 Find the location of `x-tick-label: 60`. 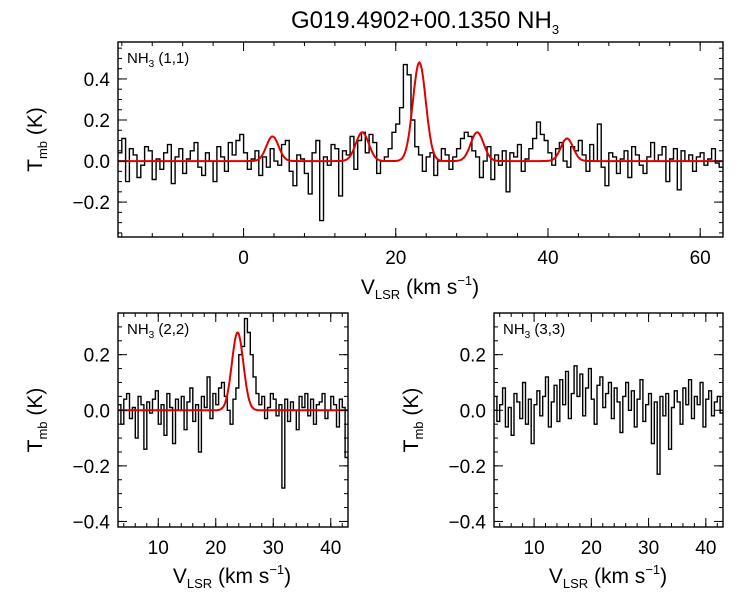

x-tick-label: 60 is located at coordinates (700, 258).